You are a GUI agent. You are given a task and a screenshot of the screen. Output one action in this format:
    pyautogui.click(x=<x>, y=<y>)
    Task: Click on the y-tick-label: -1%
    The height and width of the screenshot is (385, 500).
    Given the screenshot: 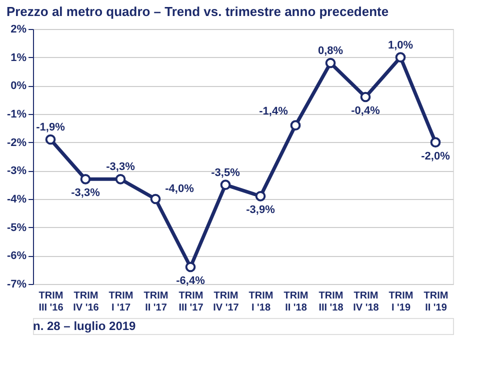 What is the action you would take?
    pyautogui.click(x=16, y=114)
    